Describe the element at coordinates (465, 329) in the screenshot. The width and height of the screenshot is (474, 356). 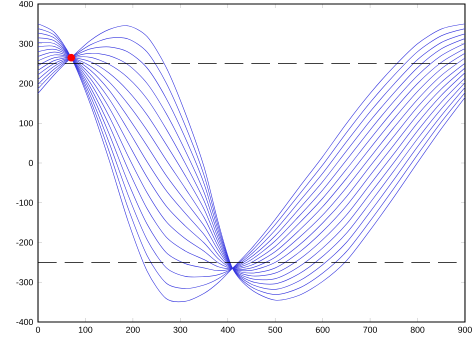
I see `x-tick-label: 900` at that location.